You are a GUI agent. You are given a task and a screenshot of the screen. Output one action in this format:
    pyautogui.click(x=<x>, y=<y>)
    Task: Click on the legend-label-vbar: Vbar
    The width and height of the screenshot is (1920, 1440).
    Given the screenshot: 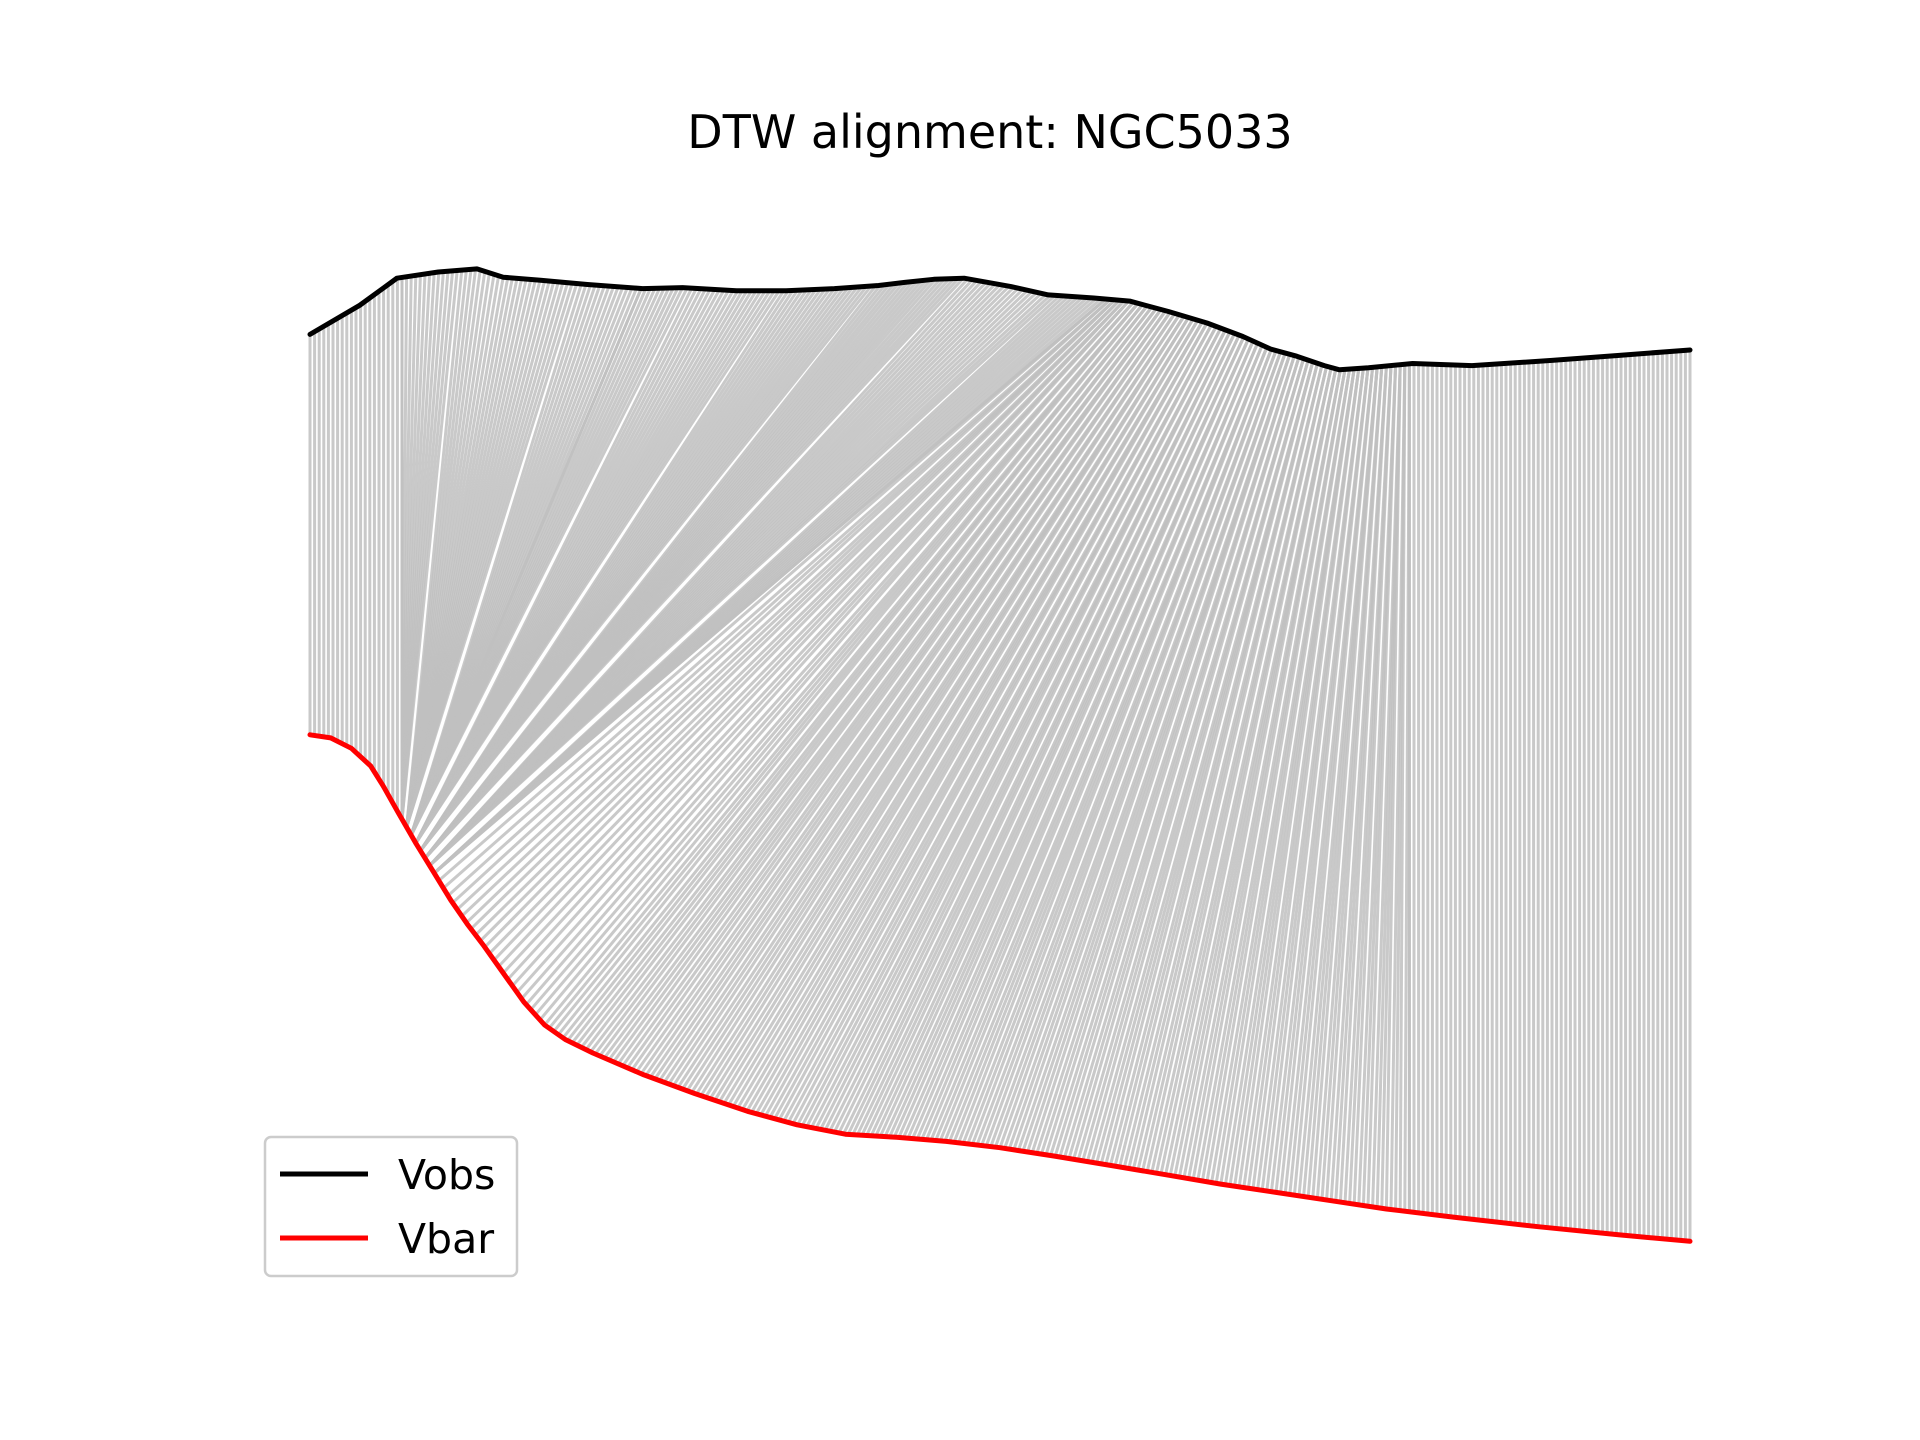 What is the action you would take?
    pyautogui.click(x=446, y=1239)
    